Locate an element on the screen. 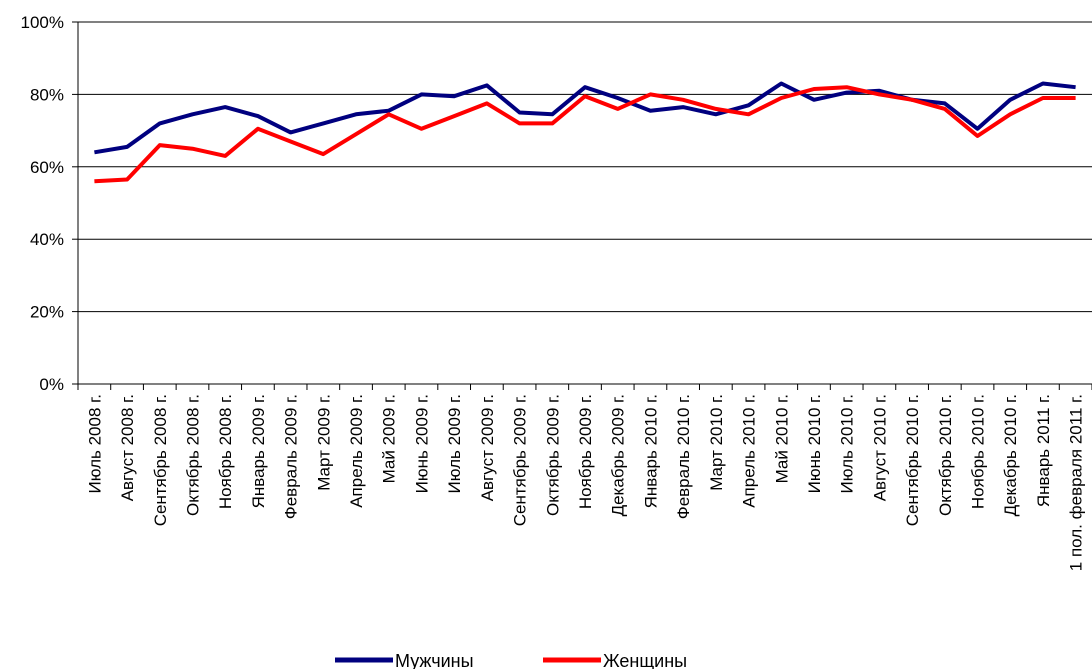  x-tick-label: Июнь 2009 г. is located at coordinates (421, 443).